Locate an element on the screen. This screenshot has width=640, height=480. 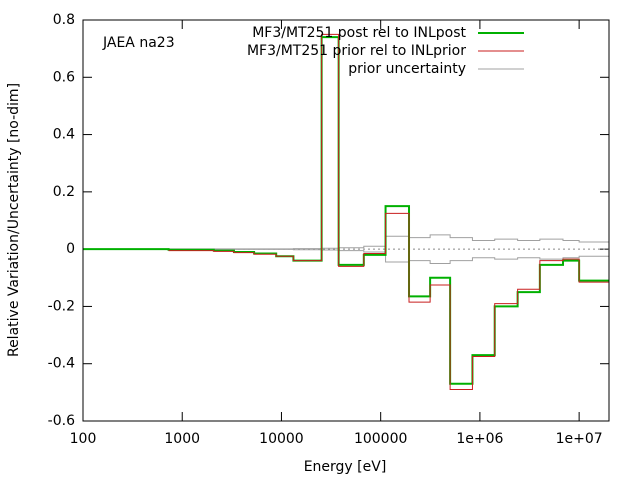
y-tick-label: 0.2 is located at coordinates (64, 192).